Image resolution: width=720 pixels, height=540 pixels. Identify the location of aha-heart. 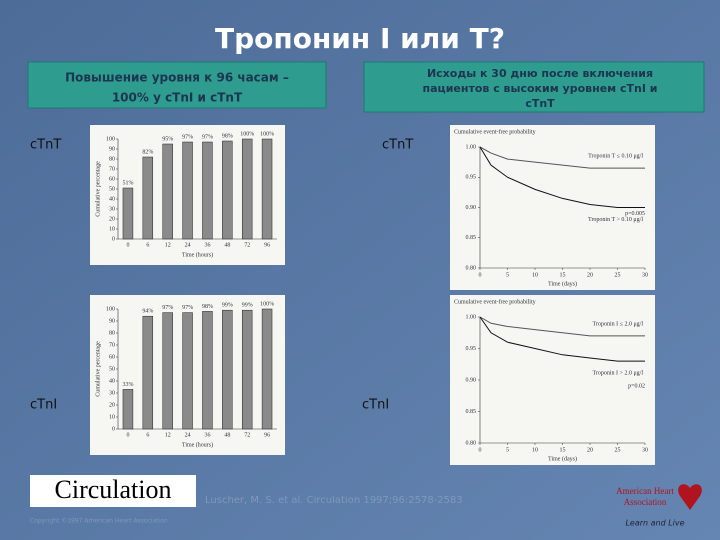
(690, 497).